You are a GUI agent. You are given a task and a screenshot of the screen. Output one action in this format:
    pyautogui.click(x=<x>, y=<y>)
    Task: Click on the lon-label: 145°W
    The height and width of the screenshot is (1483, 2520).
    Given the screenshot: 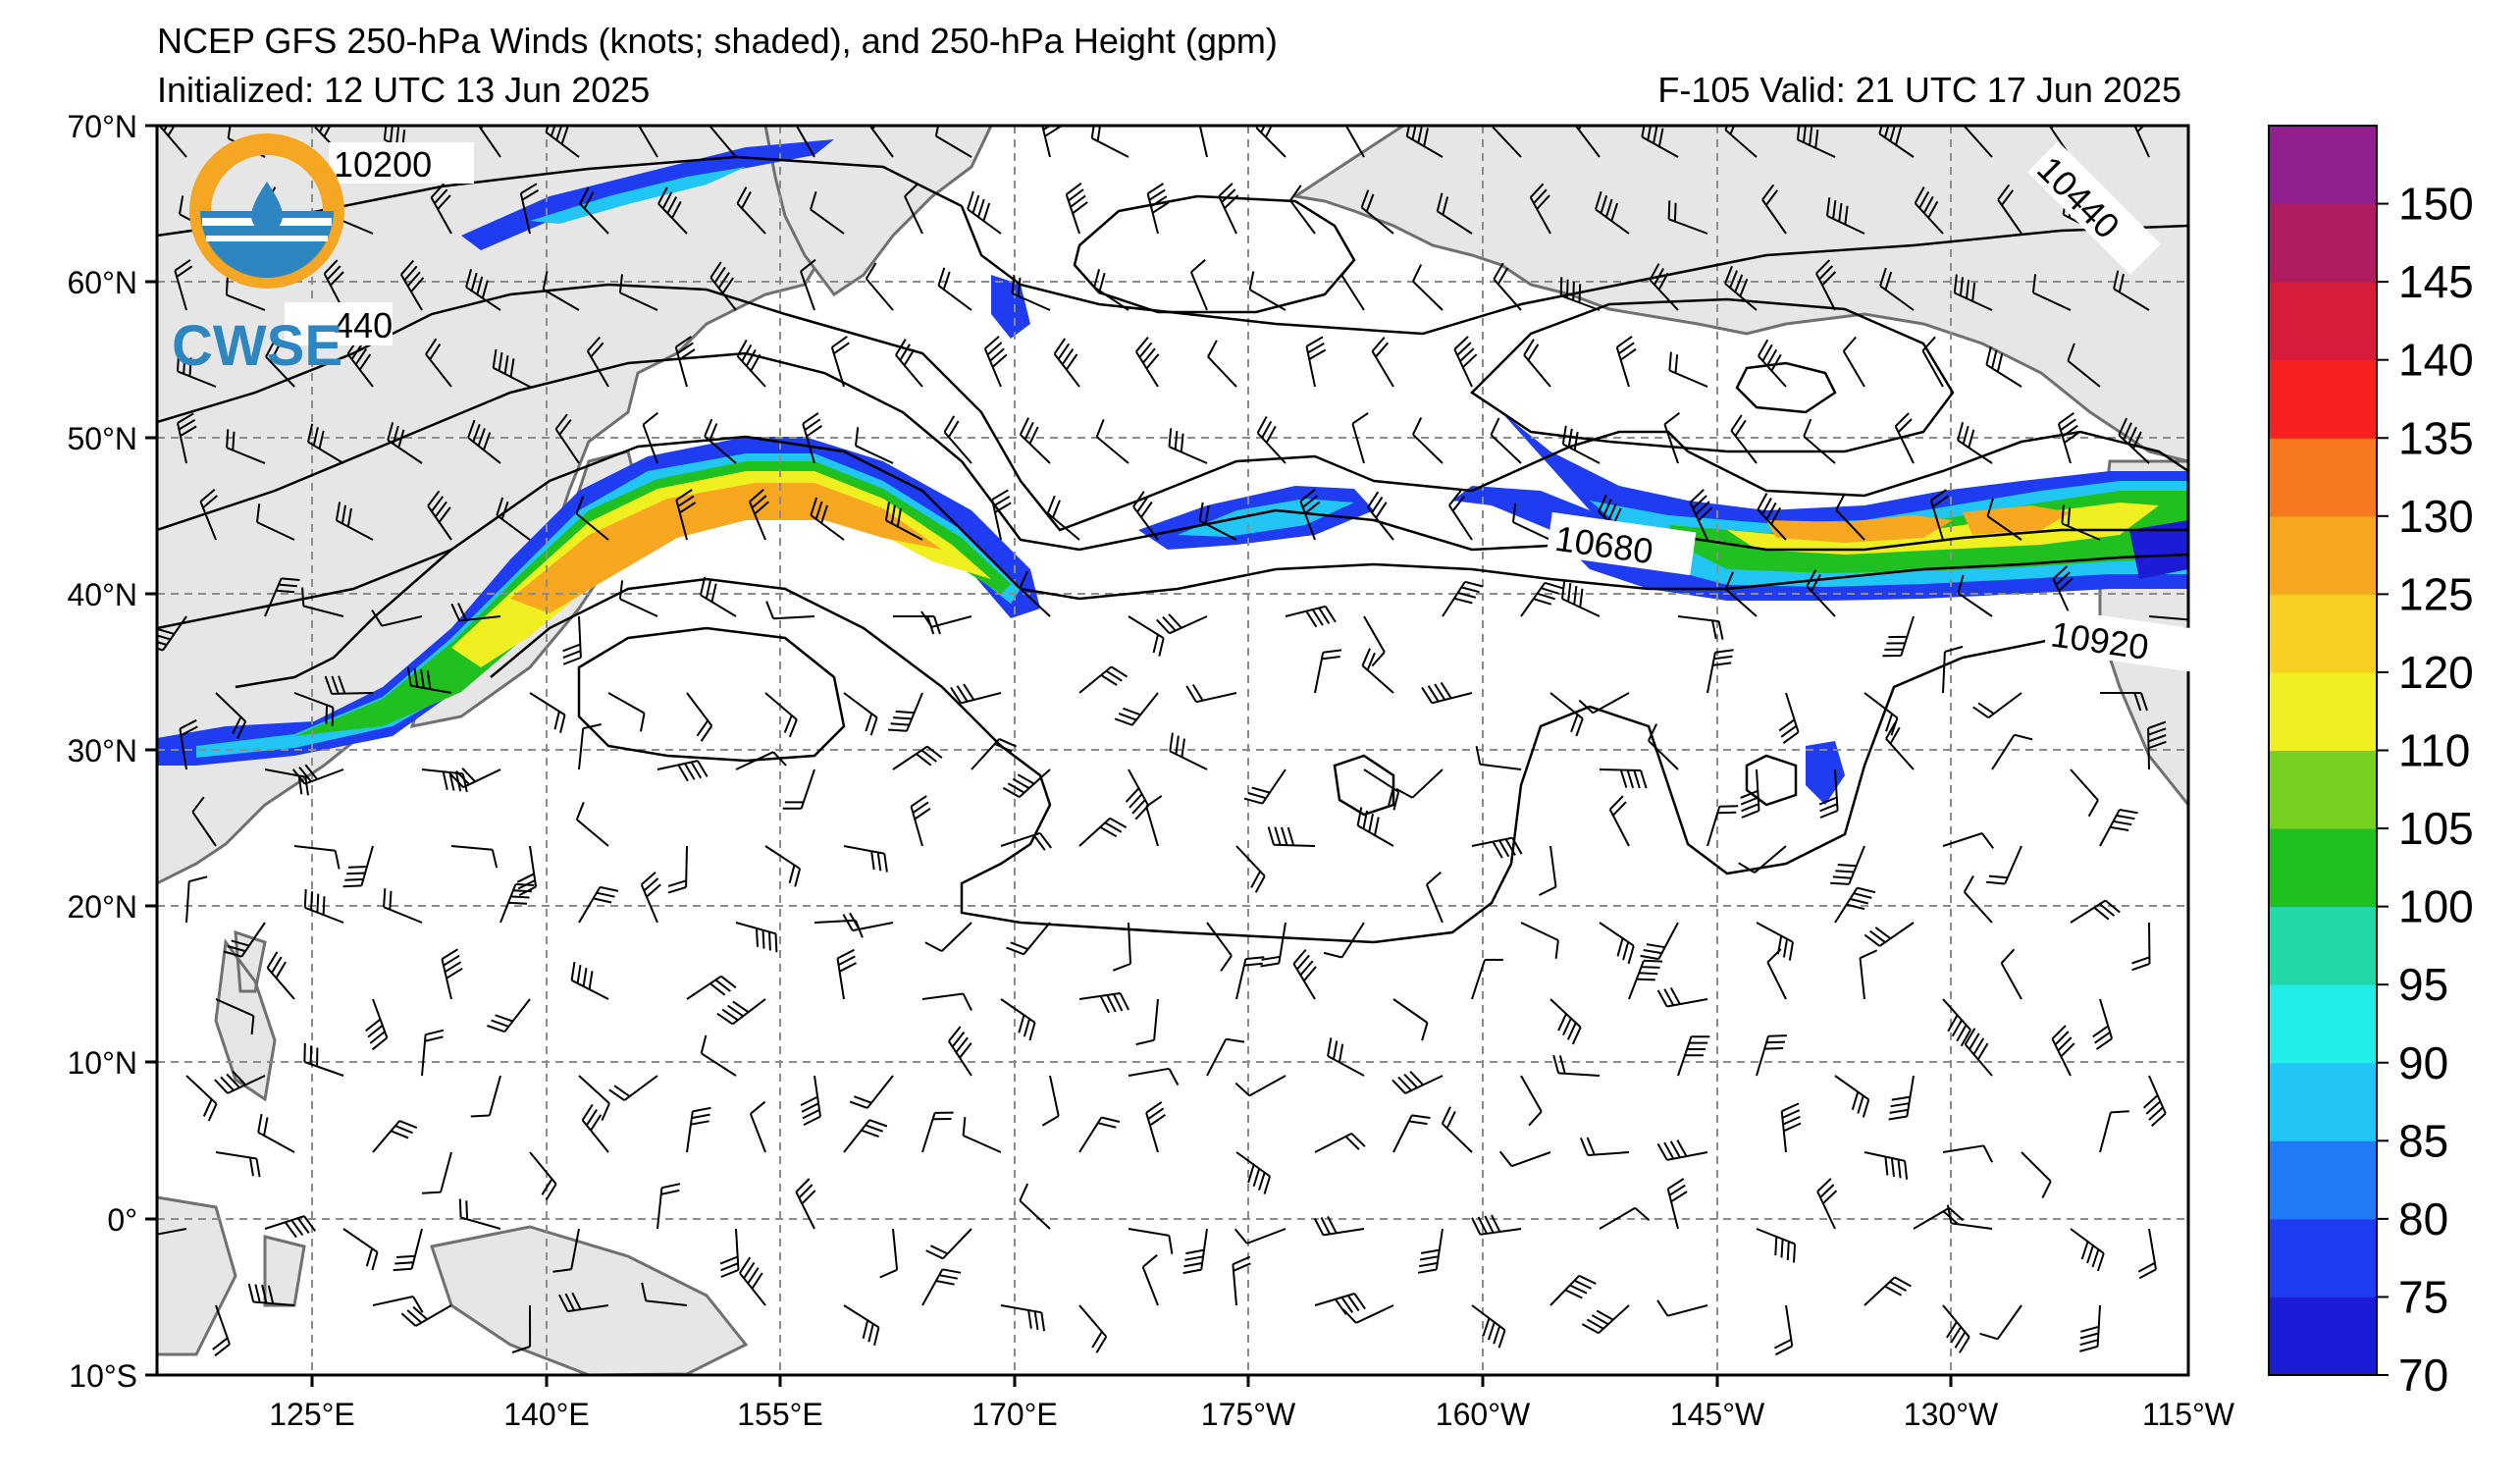 What is the action you would take?
    pyautogui.click(x=1717, y=1415)
    